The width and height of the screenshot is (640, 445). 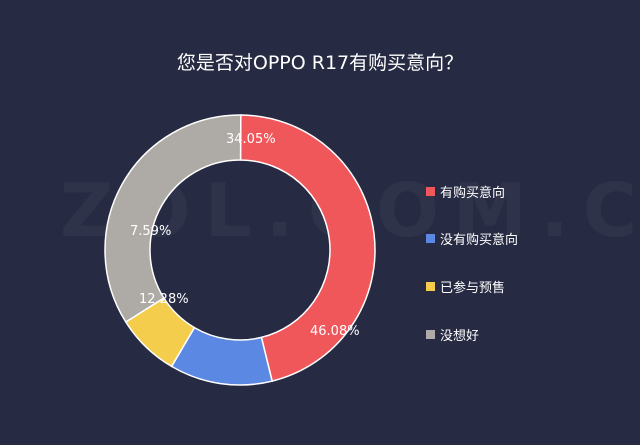 I want to click on legend-item-intend: 有购买意向, so click(x=472, y=191).